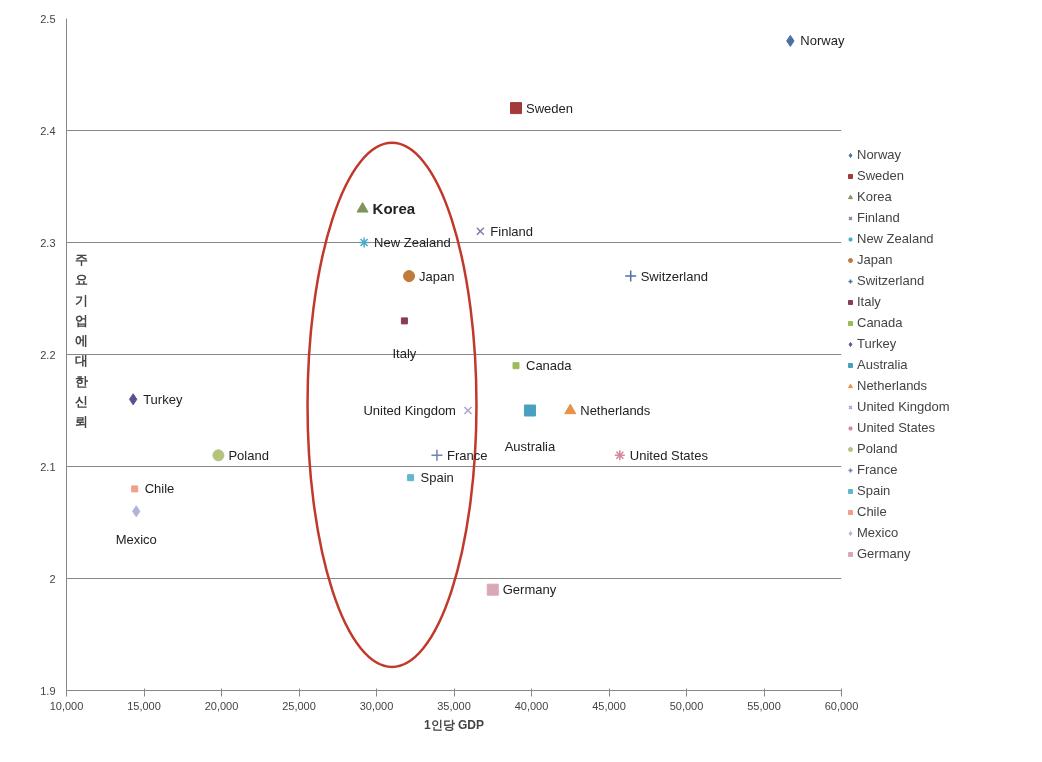 Image resolution: width=1042 pixels, height=762 pixels. Describe the element at coordinates (48, 130) in the screenshot. I see `y-tick-label: 2.4` at that location.